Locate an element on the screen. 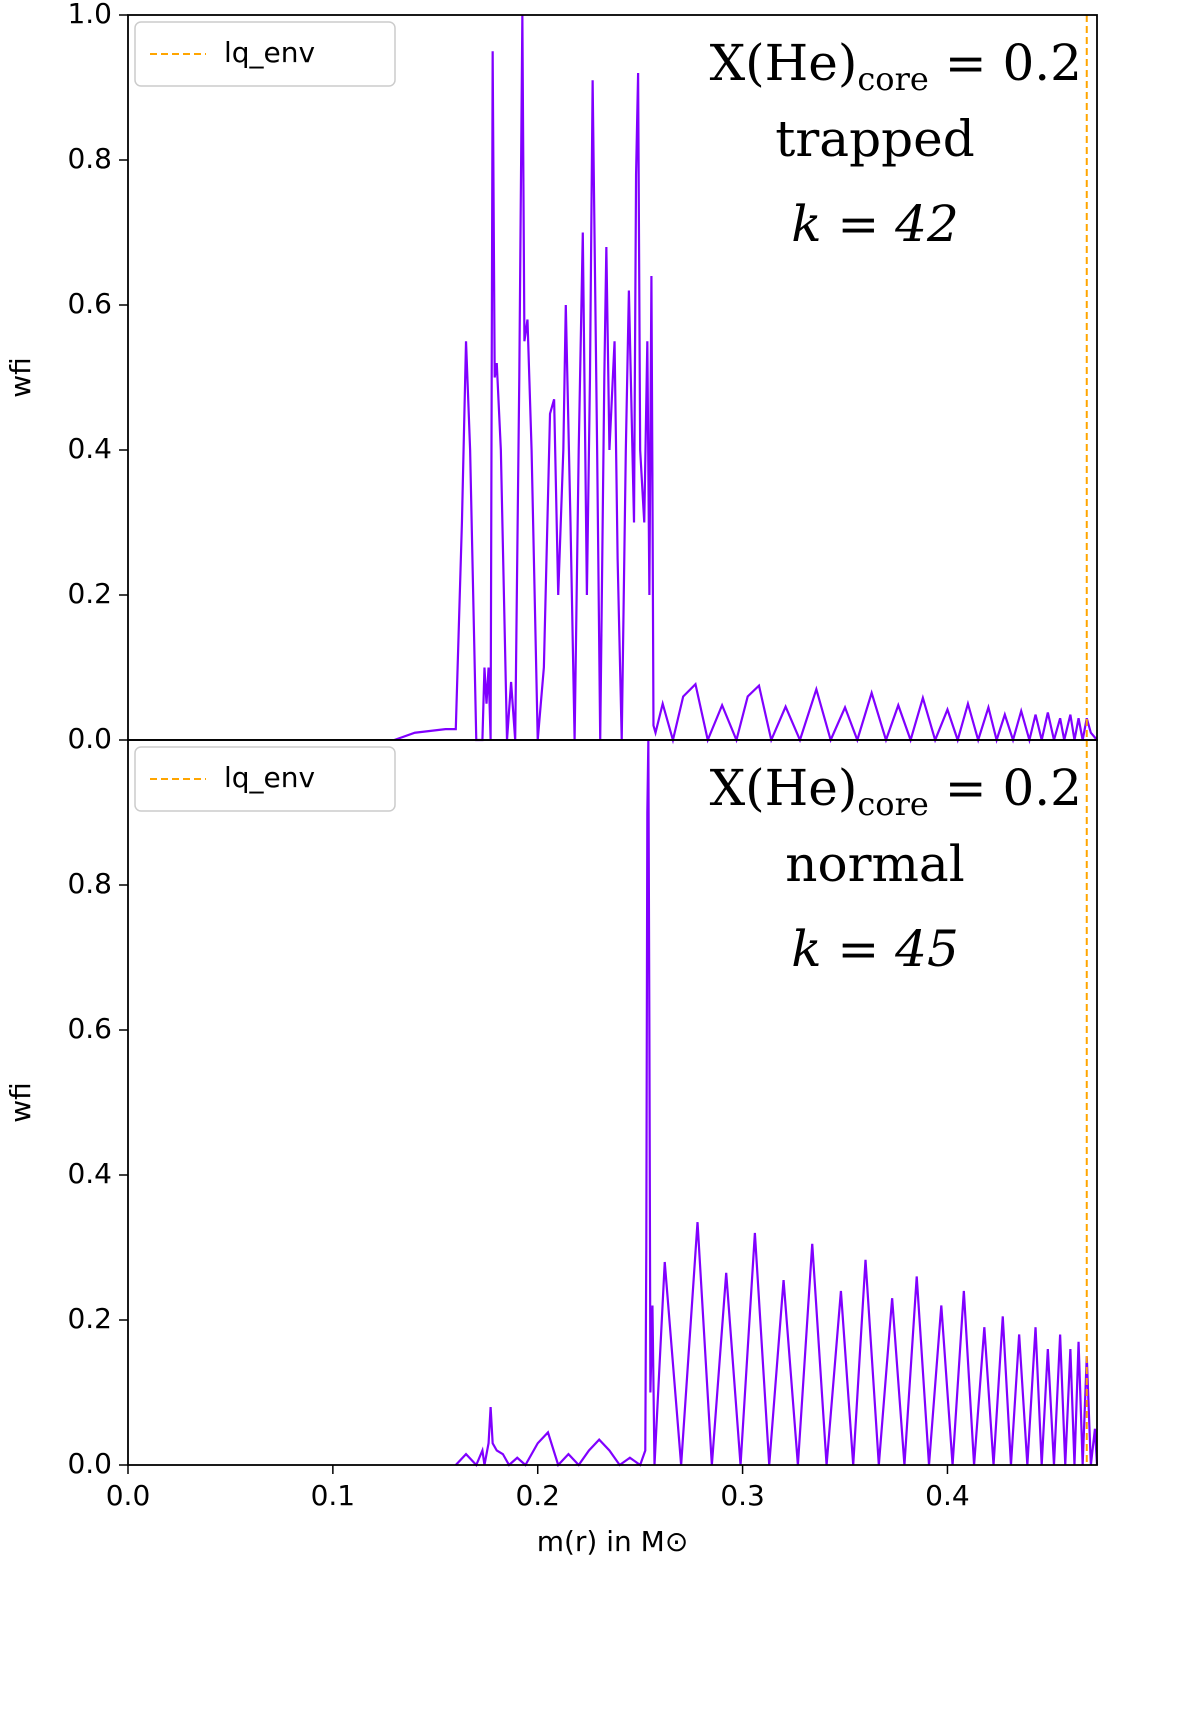 The height and width of the screenshot is (1712, 1200). y-tick-label: 1.0 is located at coordinates (89, 15).